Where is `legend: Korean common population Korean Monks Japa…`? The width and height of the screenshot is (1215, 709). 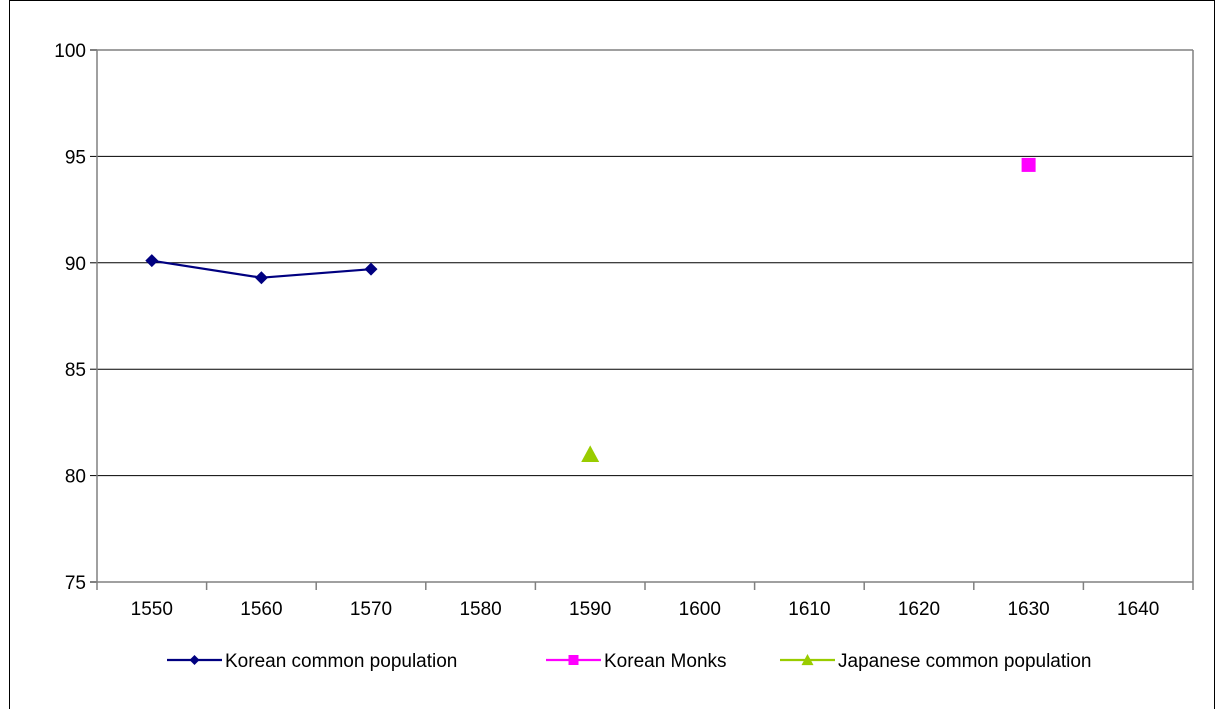 legend: Korean common population Korean Monks Japa… is located at coordinates (629, 661).